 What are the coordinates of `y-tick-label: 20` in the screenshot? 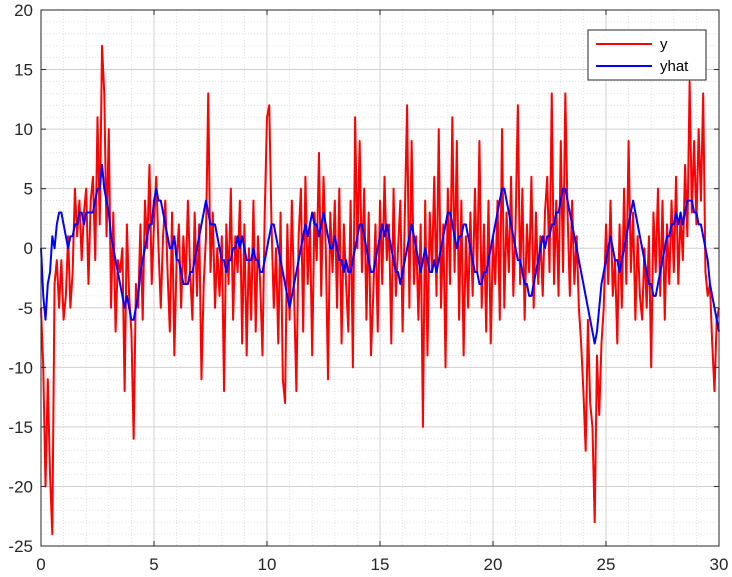 It's located at (23, 10).